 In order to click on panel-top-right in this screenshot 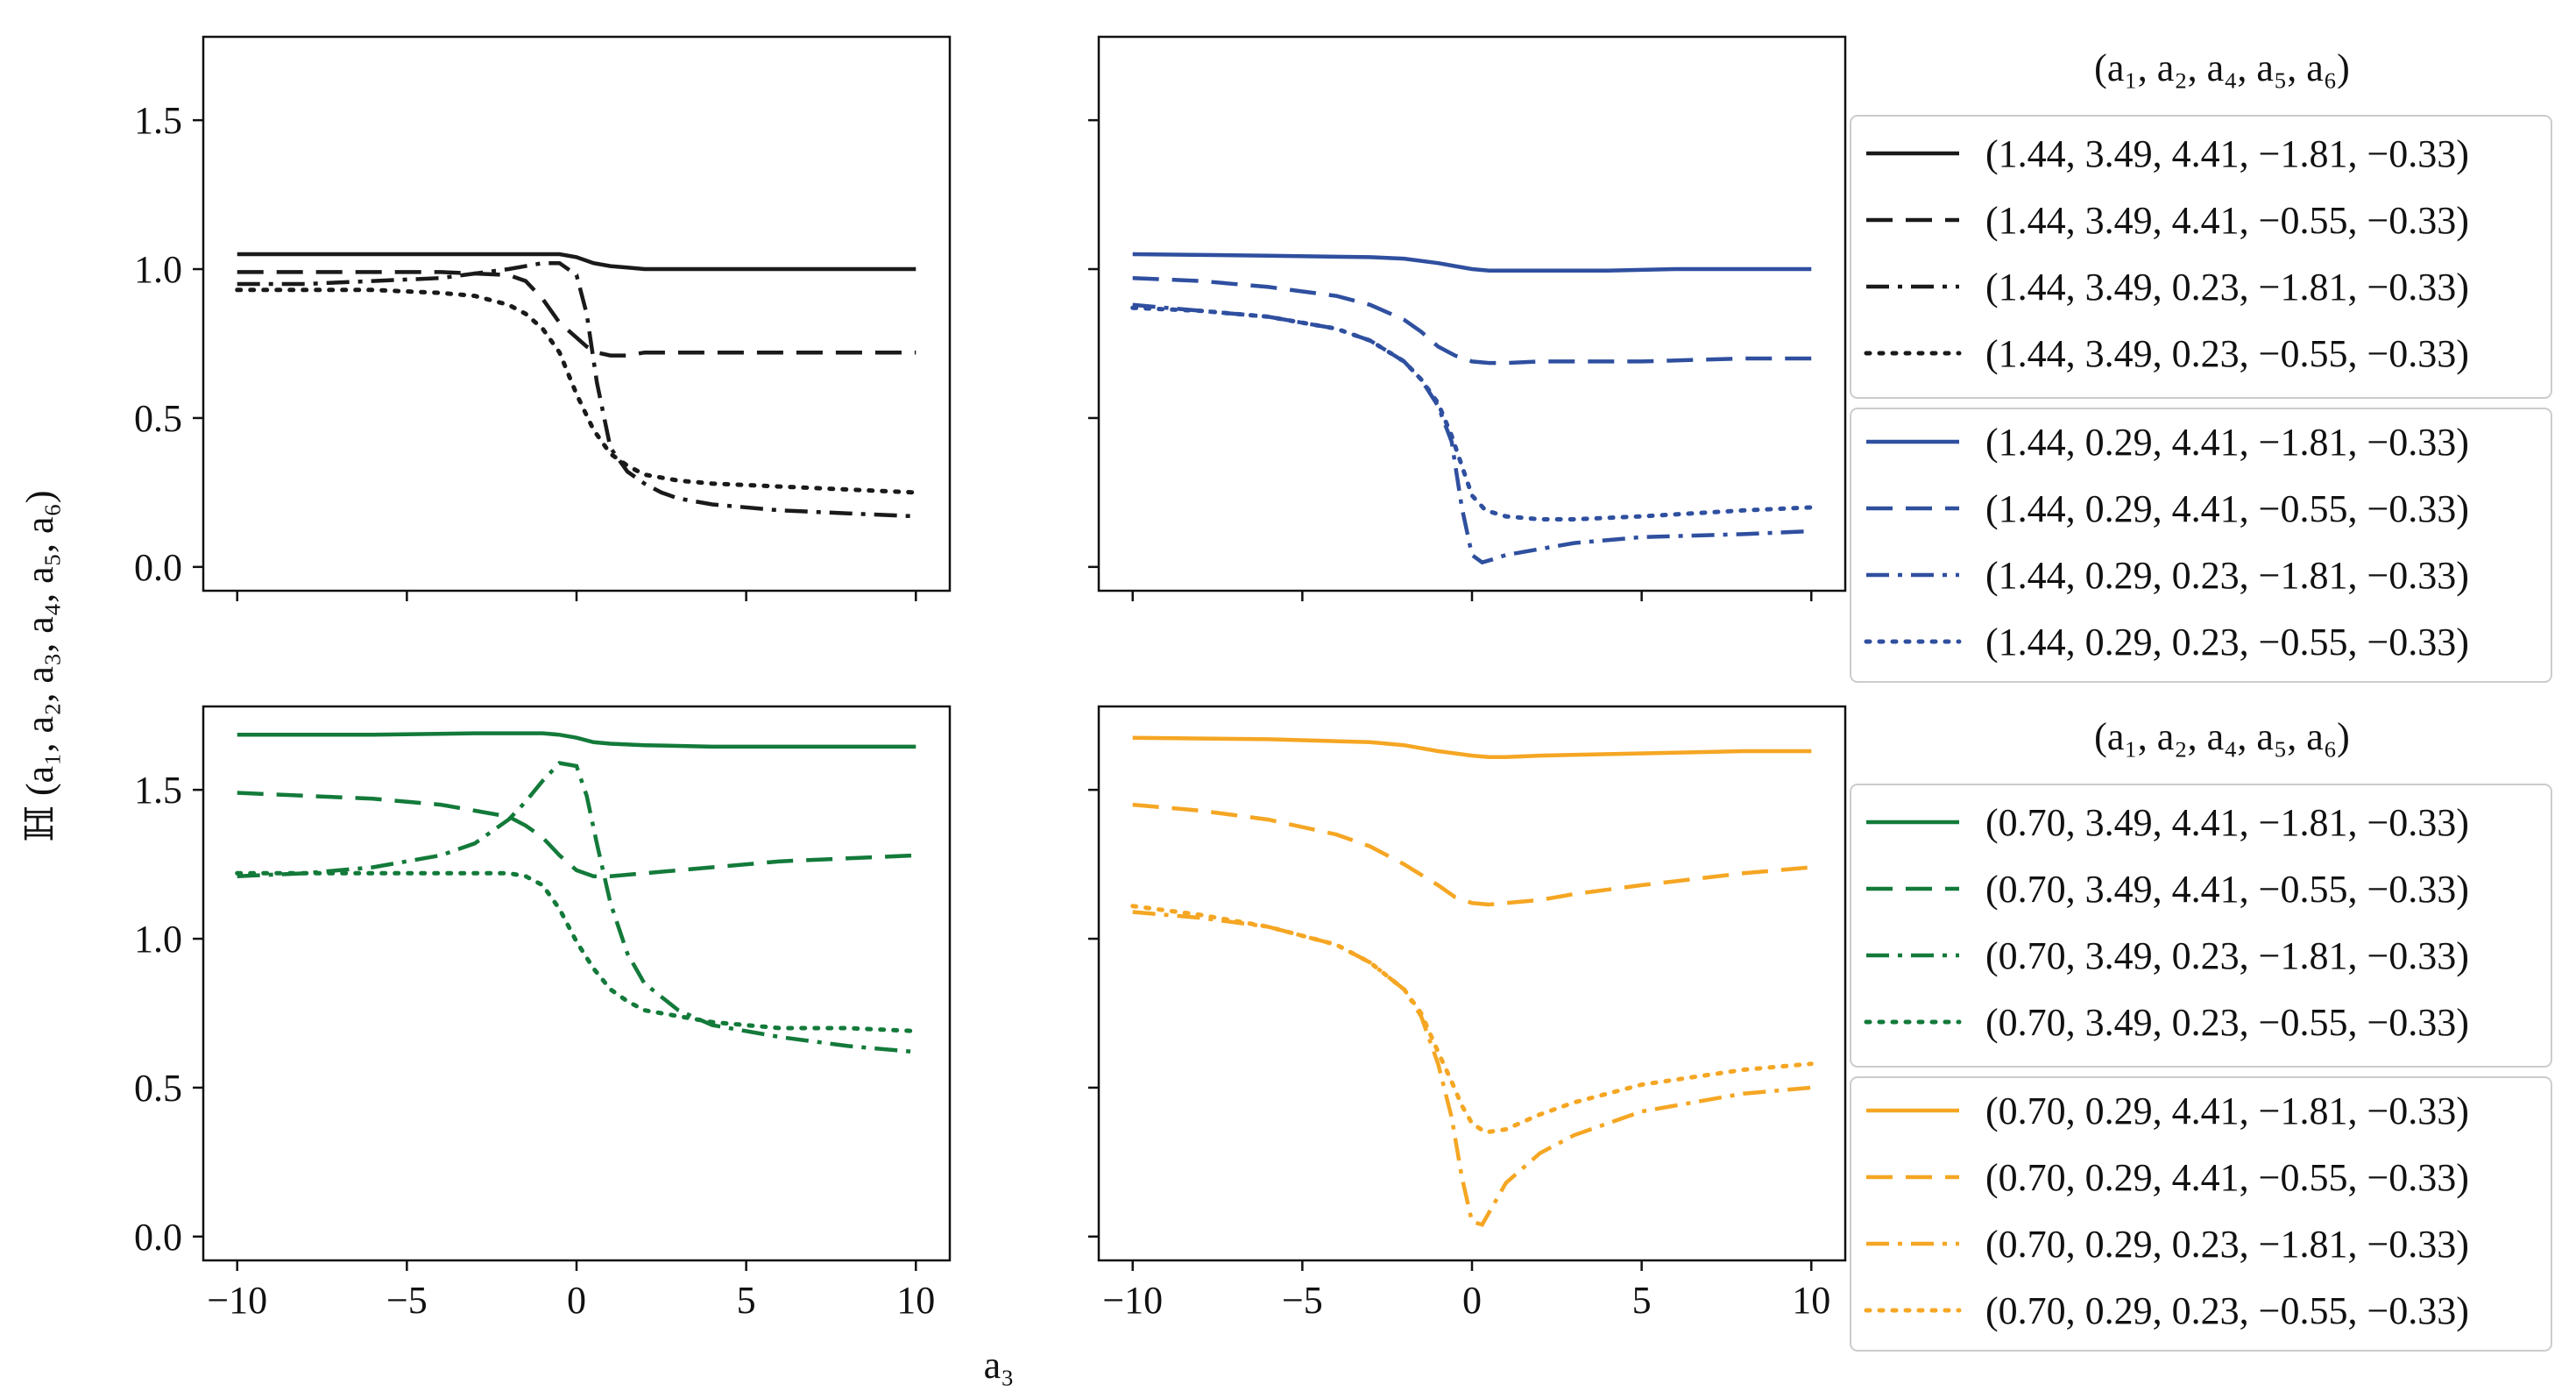, I will do `click(1467, 318)`.